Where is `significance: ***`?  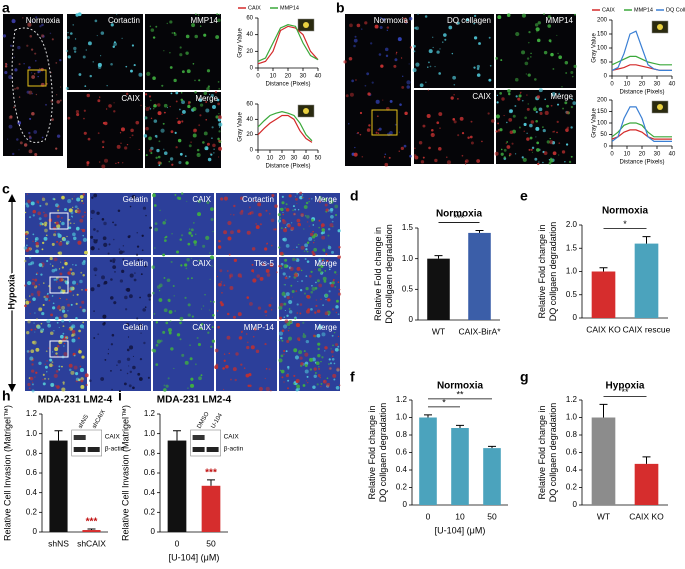
significance: *** is located at coordinates (92, 522).